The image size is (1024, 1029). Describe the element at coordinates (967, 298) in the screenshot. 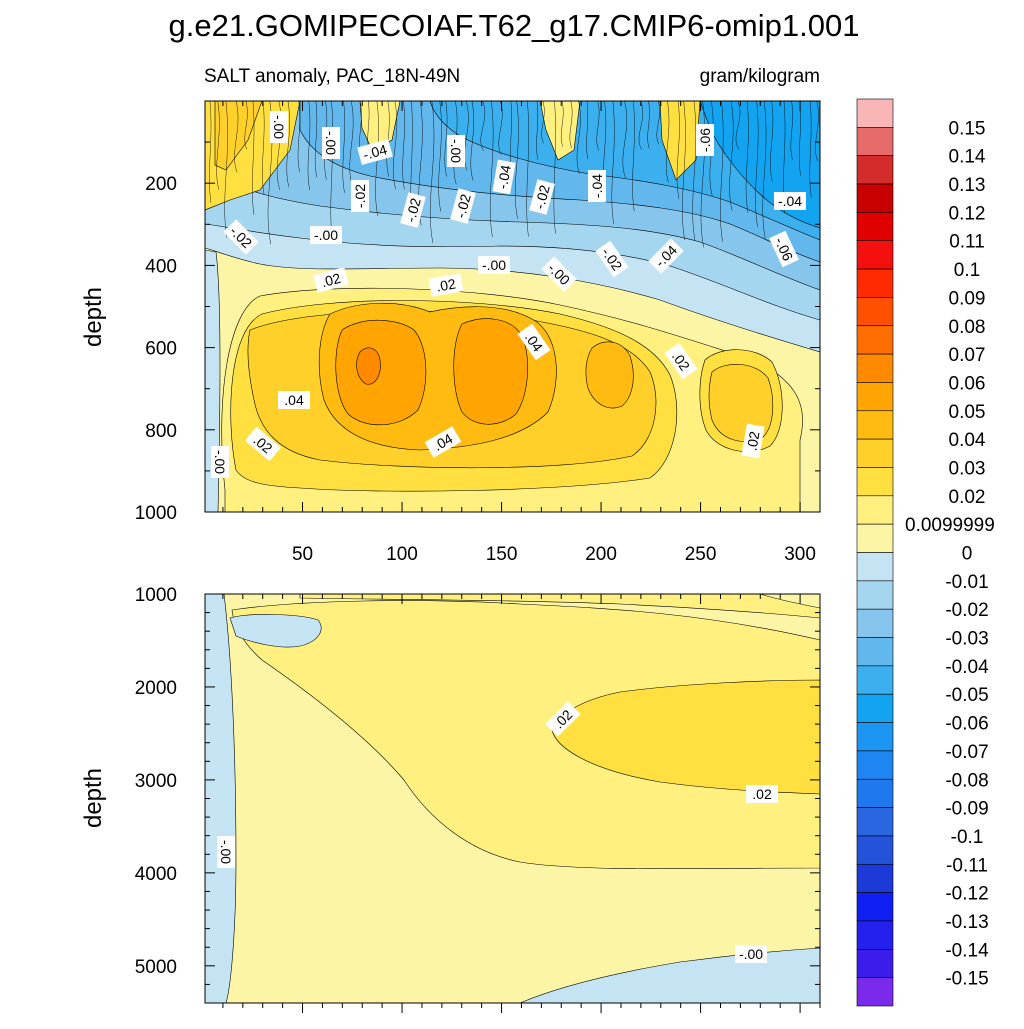

I see `colorbar-label: 0.09` at that location.